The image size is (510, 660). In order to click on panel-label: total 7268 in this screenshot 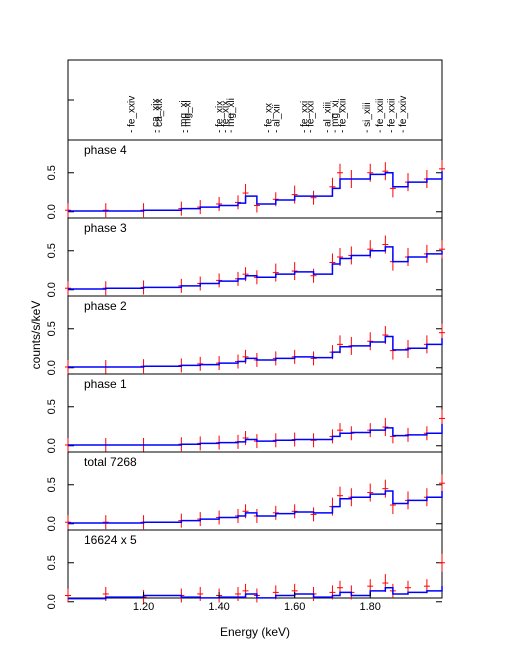, I will do `click(110, 462)`.